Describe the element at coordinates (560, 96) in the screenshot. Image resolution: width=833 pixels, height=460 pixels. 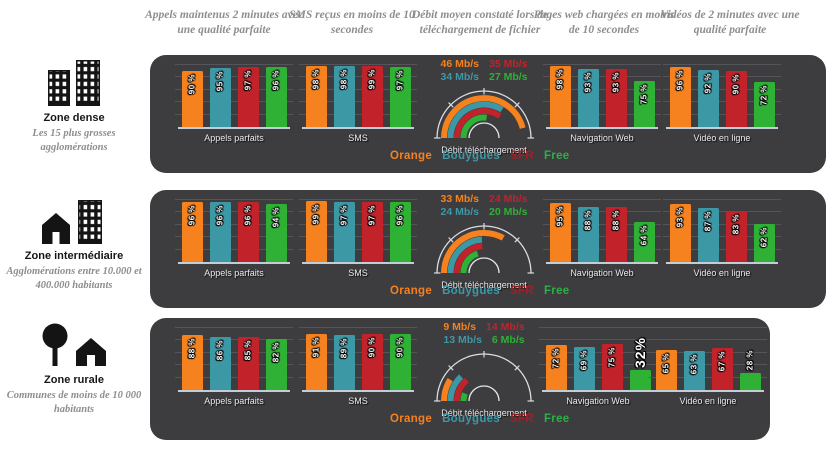
I see `bar-orange: 98 %` at that location.